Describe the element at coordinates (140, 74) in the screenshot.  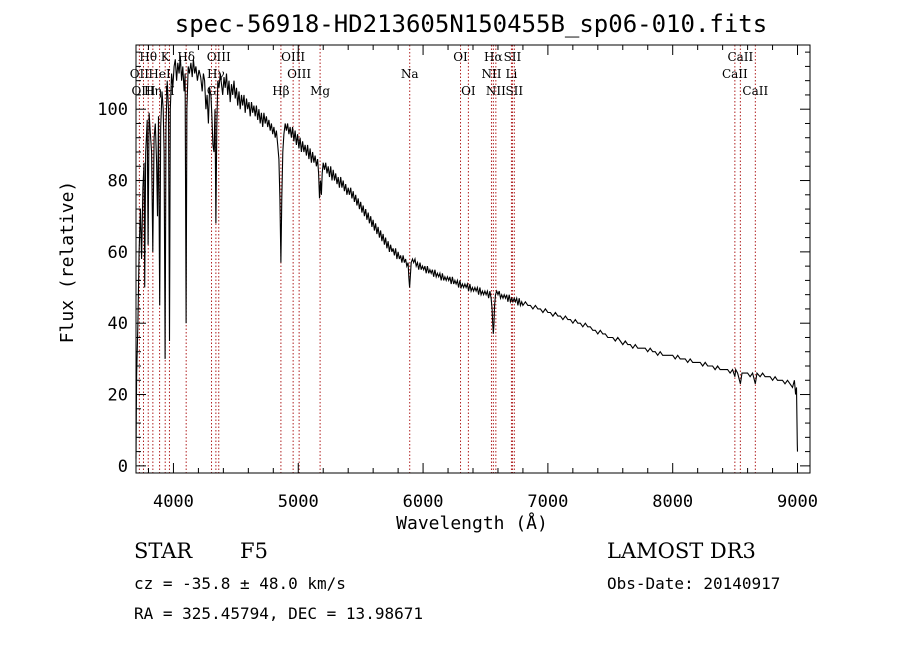
I see `line-label-1: OII` at that location.